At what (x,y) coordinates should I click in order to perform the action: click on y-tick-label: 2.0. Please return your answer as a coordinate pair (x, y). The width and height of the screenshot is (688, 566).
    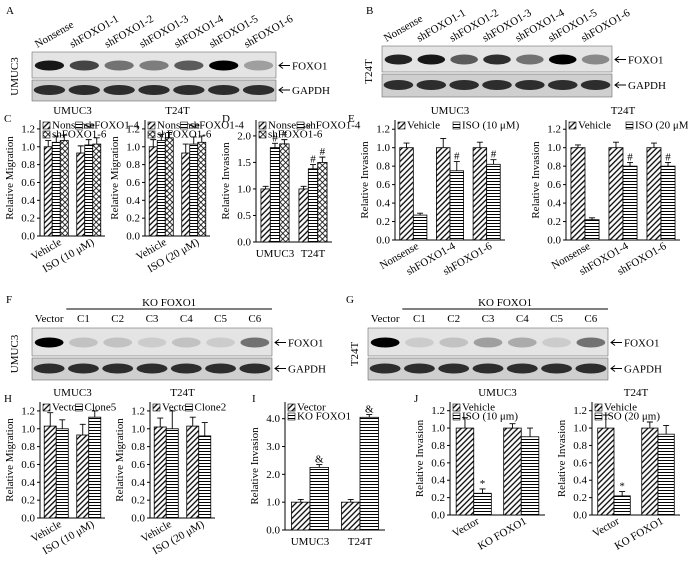
    Looking at the image, I should click on (244, 136).